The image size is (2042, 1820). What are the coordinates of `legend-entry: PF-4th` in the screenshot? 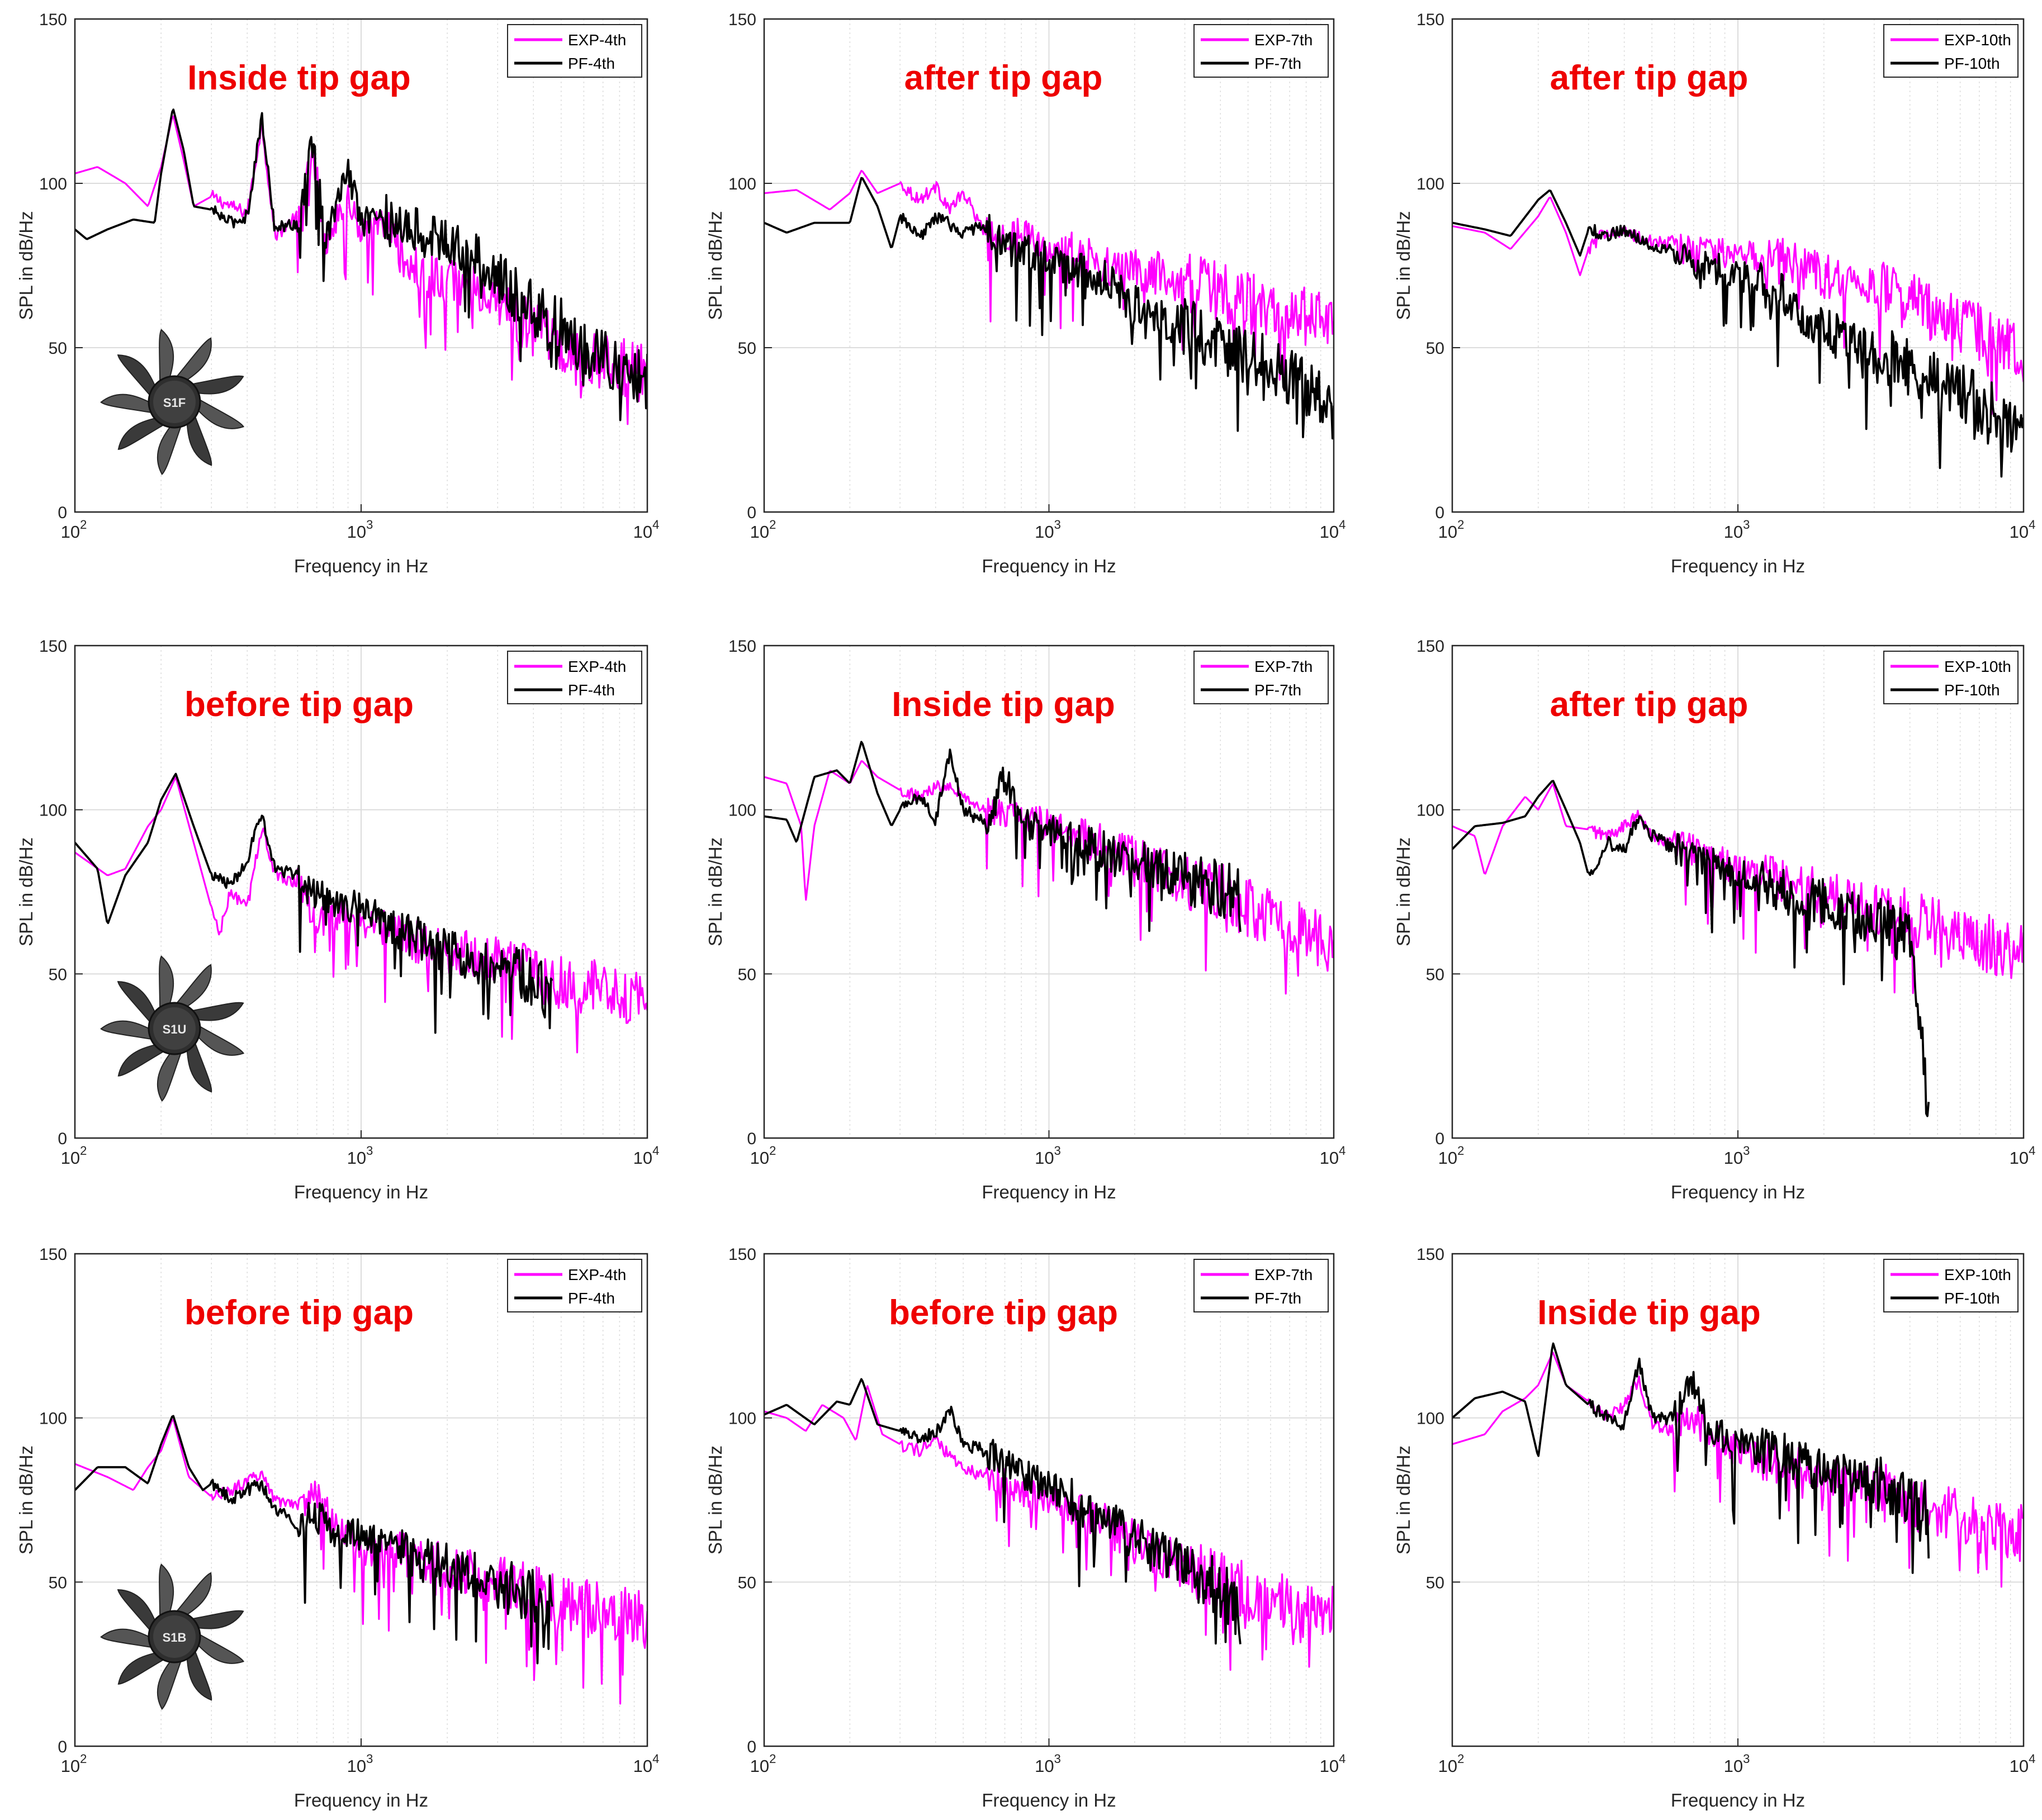 It's located at (591, 690).